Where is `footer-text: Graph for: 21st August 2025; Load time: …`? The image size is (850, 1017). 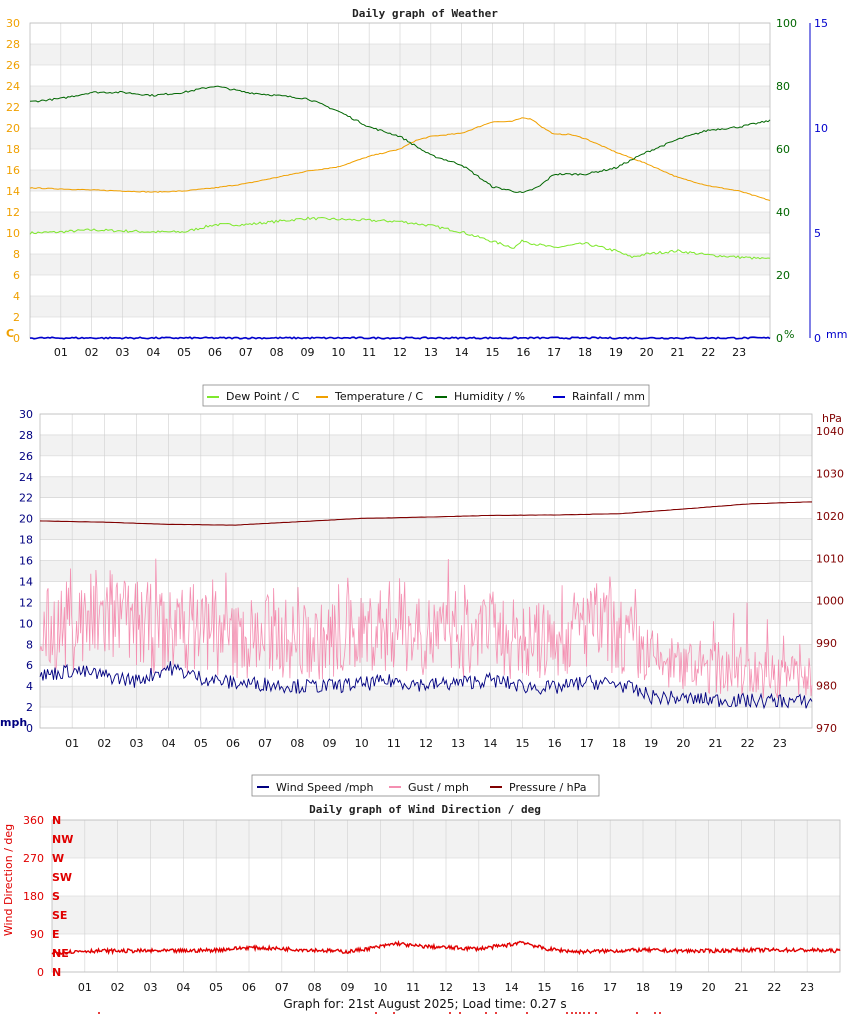
footer-text: Graph for: 21st August 2025; Load time: … is located at coordinates (425, 1004).